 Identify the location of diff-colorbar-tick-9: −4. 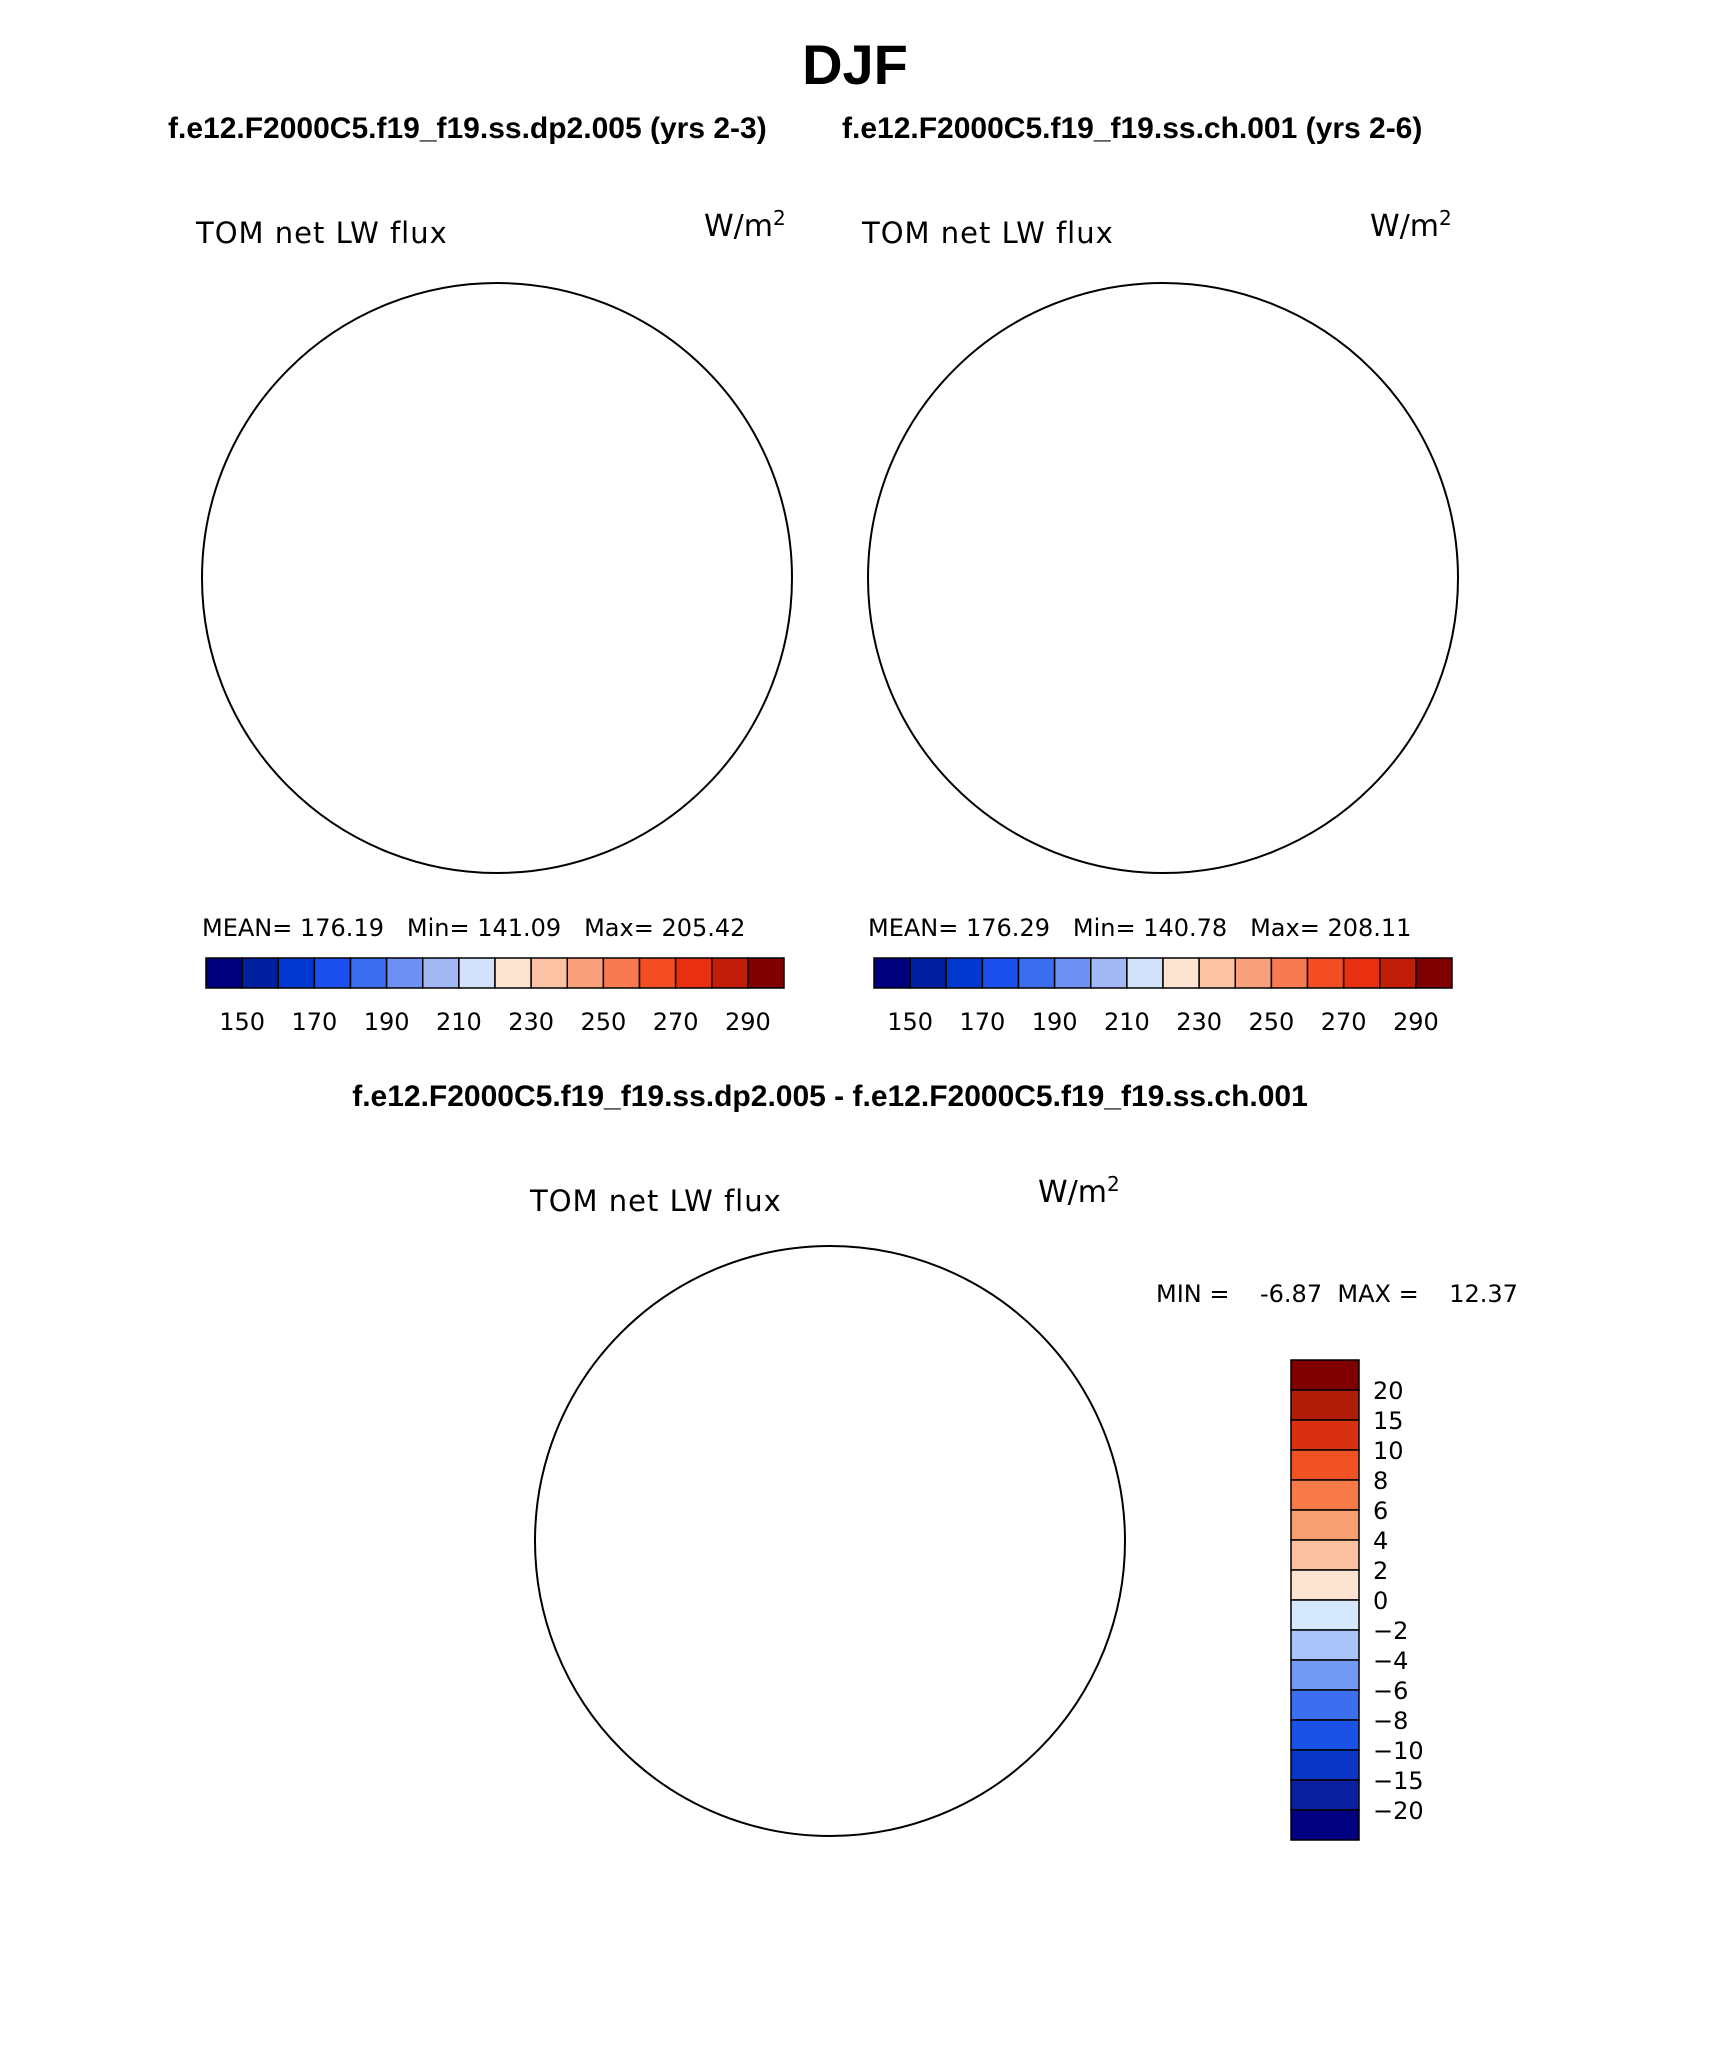
(1390, 1661).